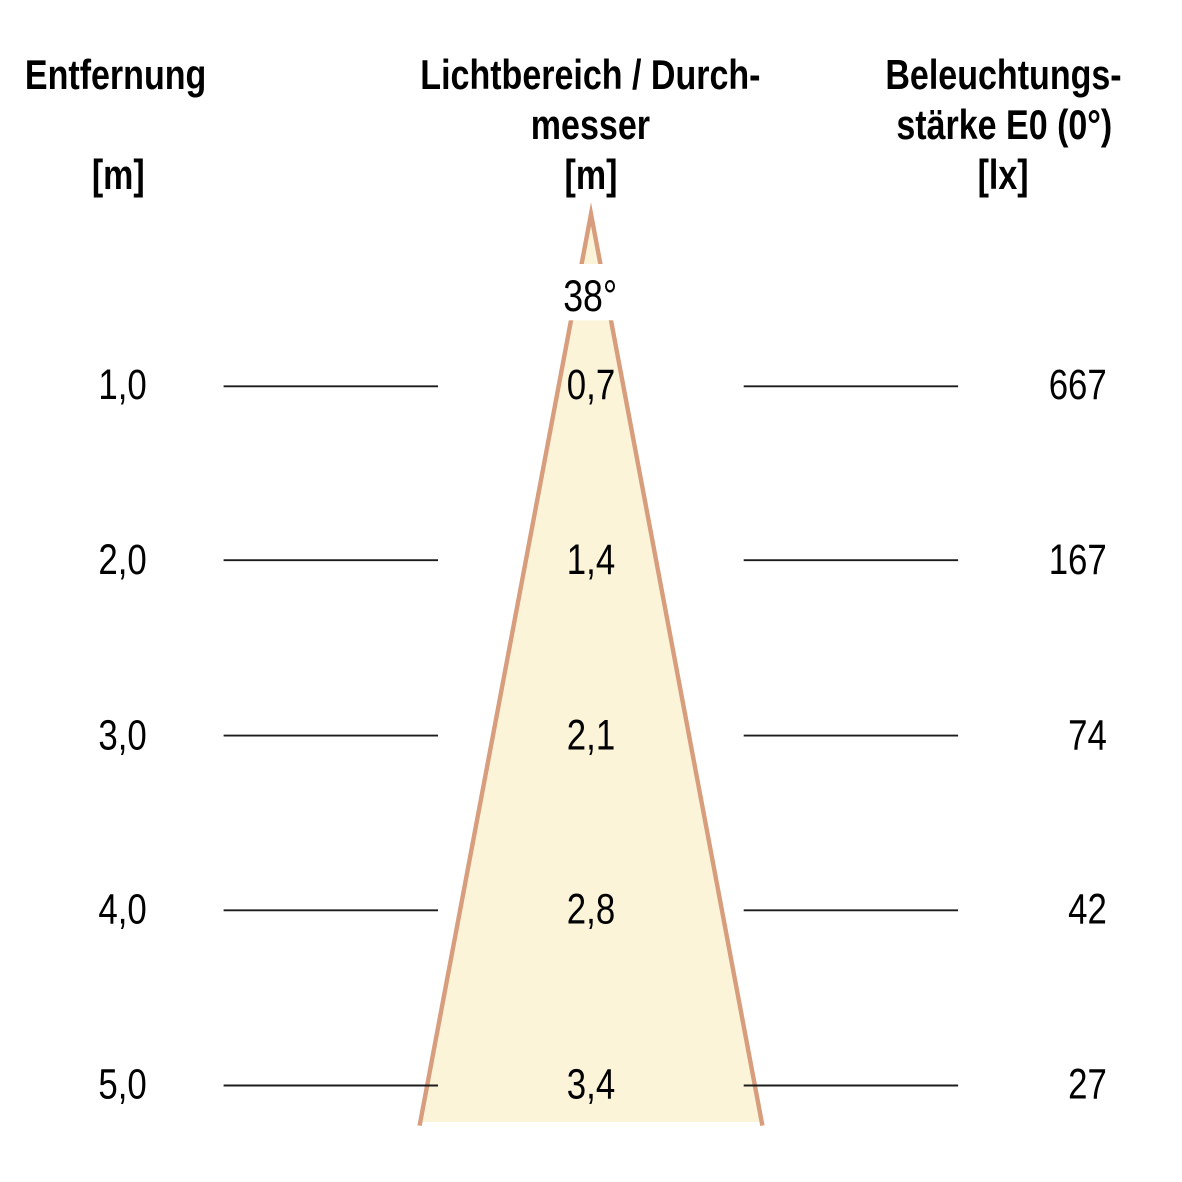 The width and height of the screenshot is (1182, 1182). Describe the element at coordinates (122, 910) in the screenshot. I see `svg-text: 4,0` at that location.